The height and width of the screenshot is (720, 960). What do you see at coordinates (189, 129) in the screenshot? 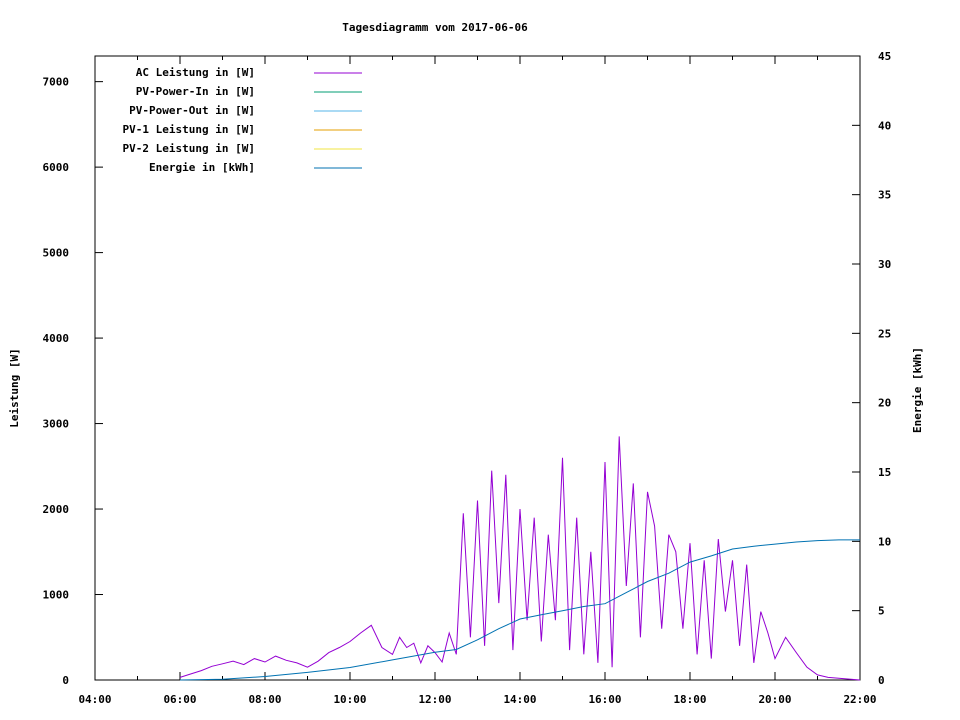
I see `legend-label: PV-1 Leistung in [W]` at bounding box center [189, 129].